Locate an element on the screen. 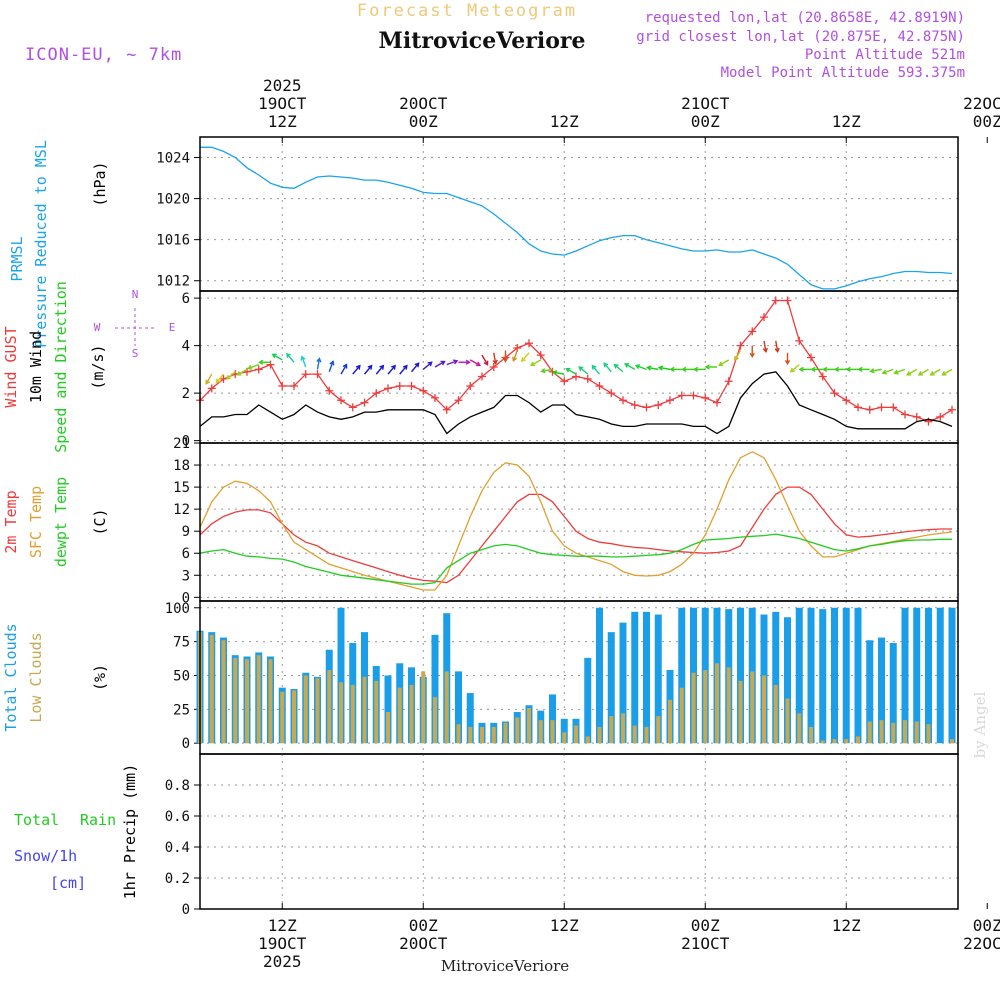 This screenshot has height=1000, width=1000. y-tick-label: 15 is located at coordinates (181, 488).